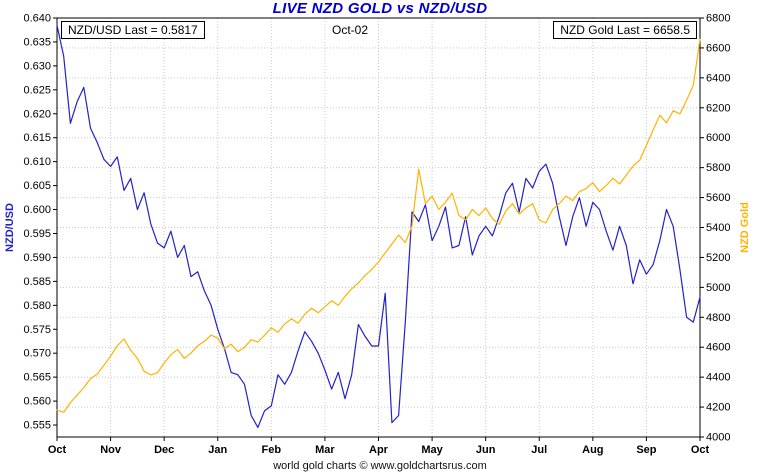 Image resolution: width=760 pixels, height=475 pixels. I want to click on svg-text: 4200, so click(718, 408).